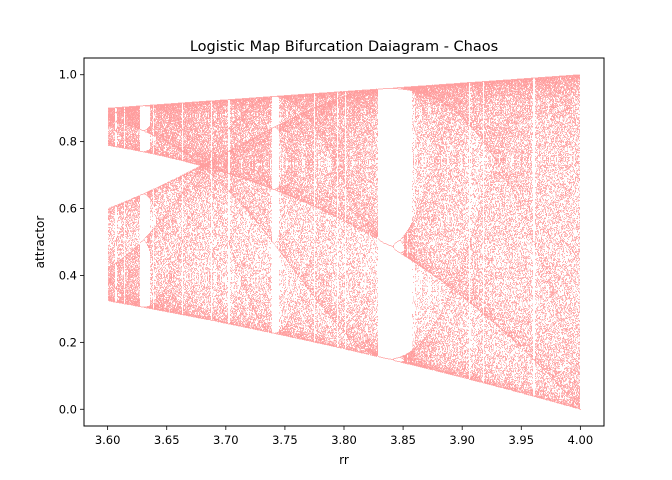 This screenshot has width=672, height=480. Describe the element at coordinates (68, 275) in the screenshot. I see `y-tick-label: 0.4` at that location.